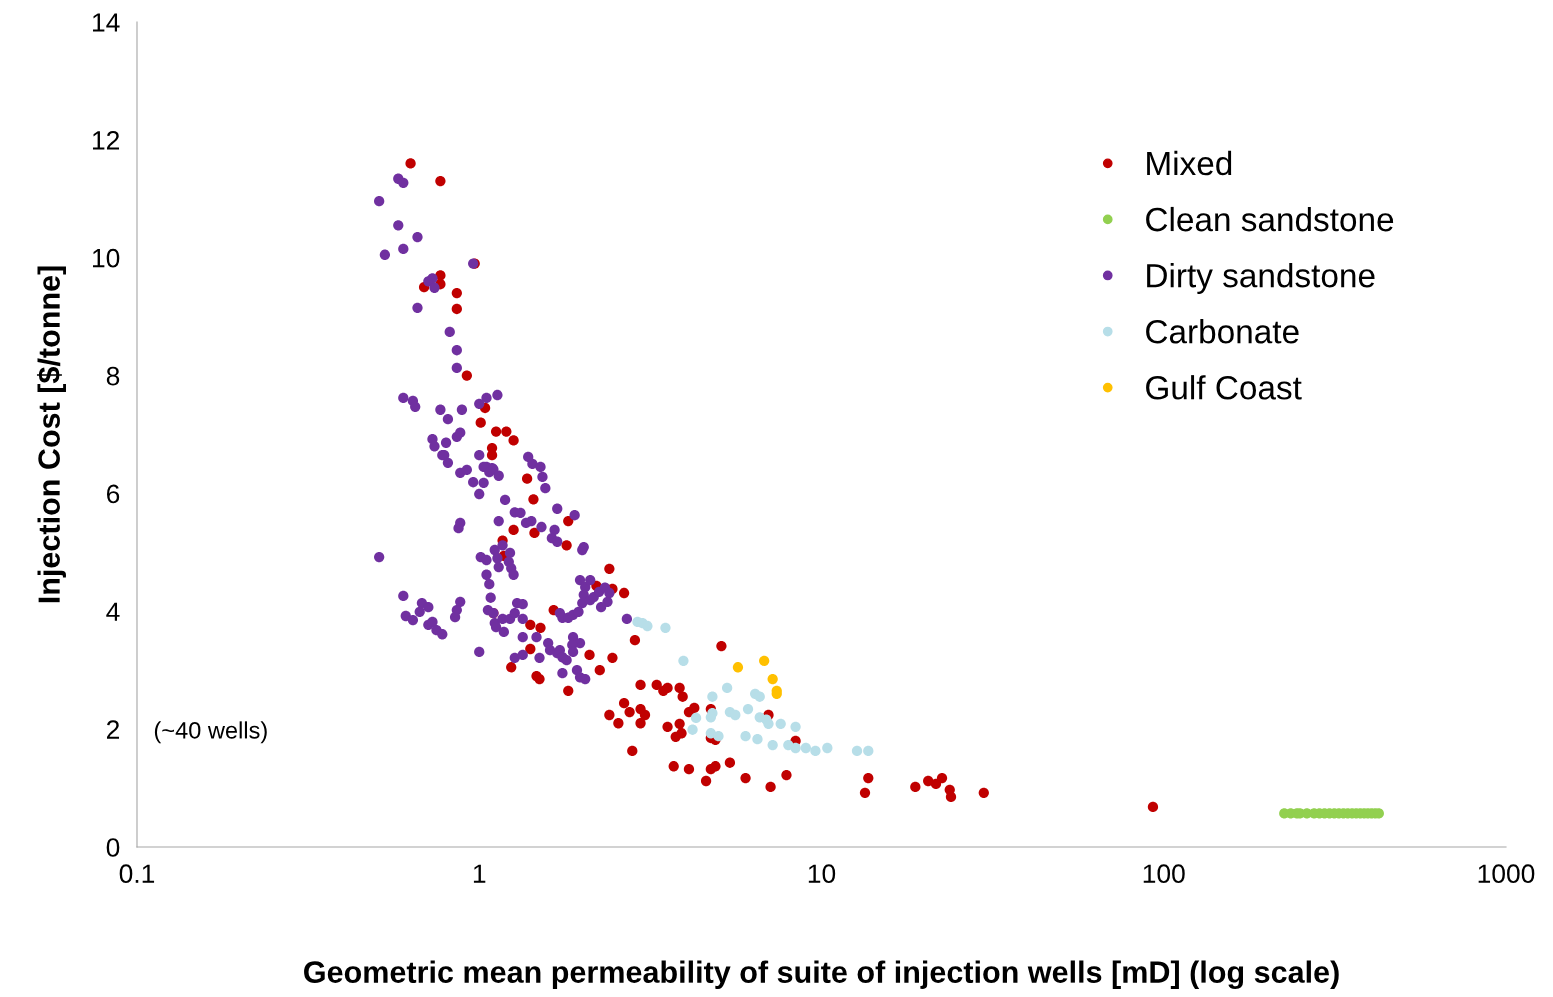 This screenshot has height=997, width=1553. I want to click on y-tick-label: 10, so click(106, 258).